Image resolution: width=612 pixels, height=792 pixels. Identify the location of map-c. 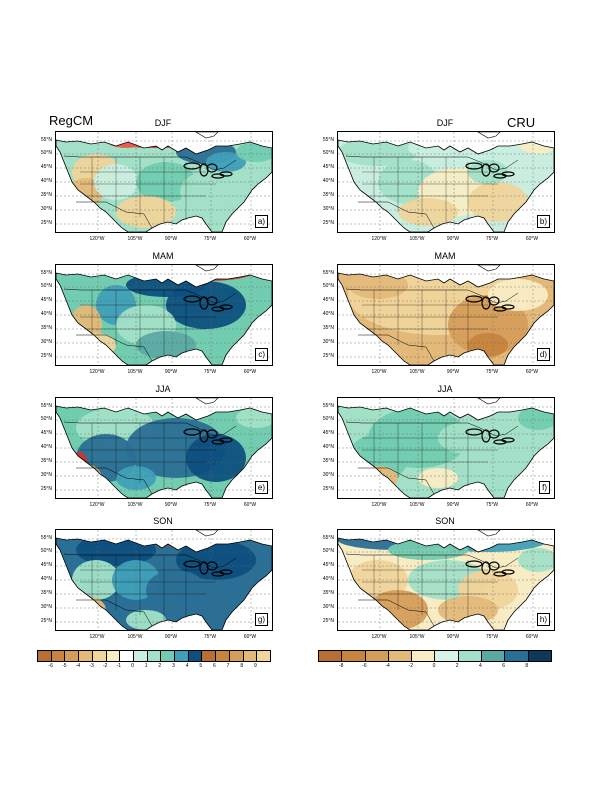
(164, 315).